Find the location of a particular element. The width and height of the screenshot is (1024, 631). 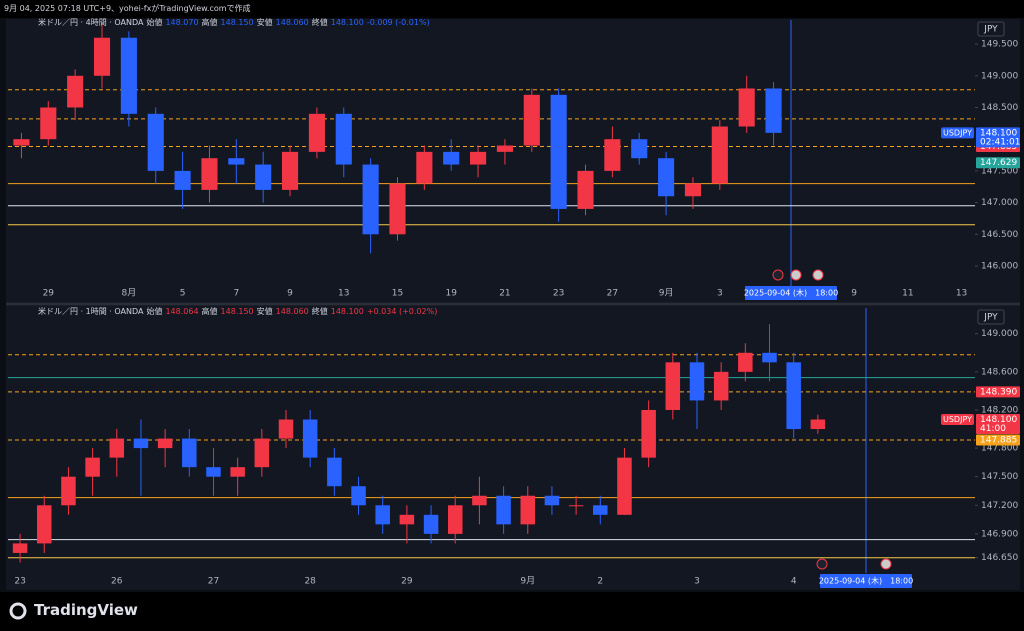

x-tick-label: 15 is located at coordinates (397, 294).